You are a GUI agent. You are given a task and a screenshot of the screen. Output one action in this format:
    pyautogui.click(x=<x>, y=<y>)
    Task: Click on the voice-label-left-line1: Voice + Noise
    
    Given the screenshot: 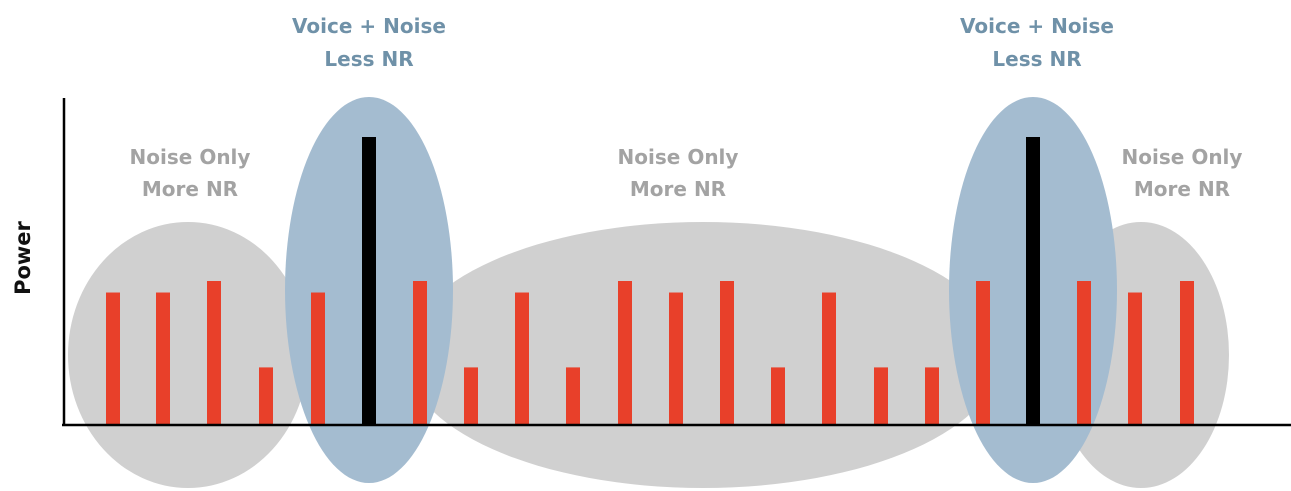 What is the action you would take?
    pyautogui.click(x=369, y=26)
    